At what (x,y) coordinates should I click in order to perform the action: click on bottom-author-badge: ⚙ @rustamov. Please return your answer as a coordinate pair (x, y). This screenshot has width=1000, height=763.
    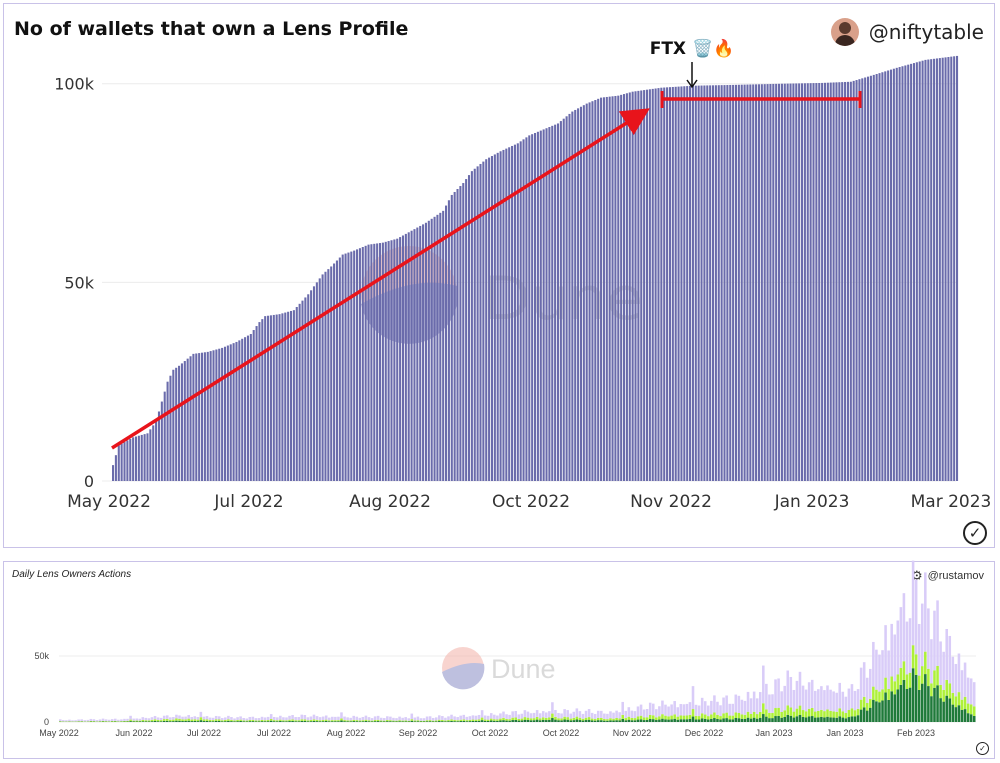
    Looking at the image, I should click on (947, 576).